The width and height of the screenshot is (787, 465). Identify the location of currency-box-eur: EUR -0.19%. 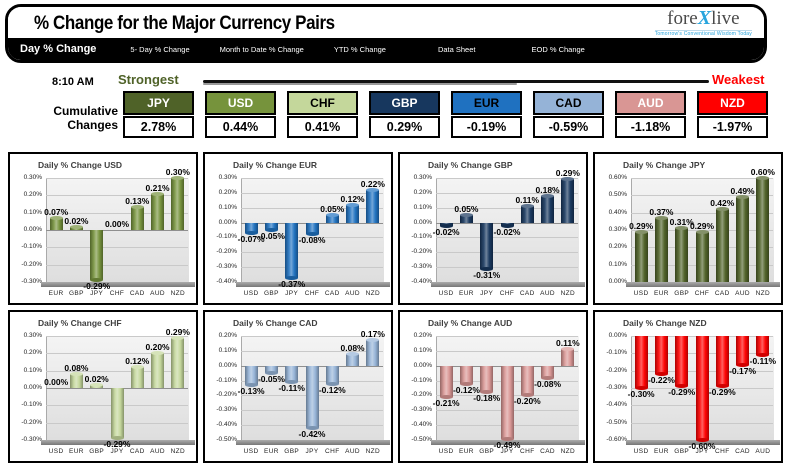
(486, 114).